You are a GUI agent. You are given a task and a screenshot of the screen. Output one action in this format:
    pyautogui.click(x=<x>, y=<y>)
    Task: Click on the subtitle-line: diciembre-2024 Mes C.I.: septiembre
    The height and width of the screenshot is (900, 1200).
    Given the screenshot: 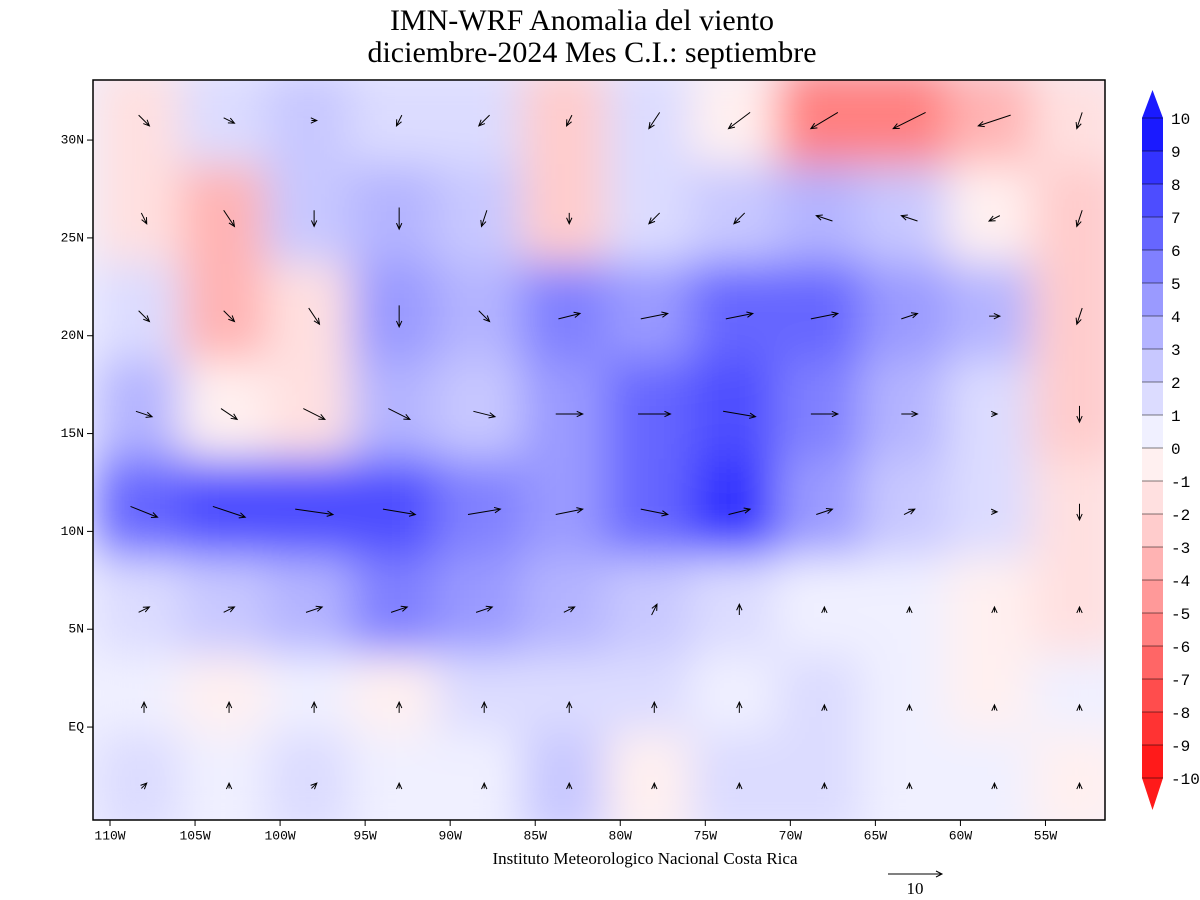 What is the action you would take?
    pyautogui.click(x=591, y=52)
    